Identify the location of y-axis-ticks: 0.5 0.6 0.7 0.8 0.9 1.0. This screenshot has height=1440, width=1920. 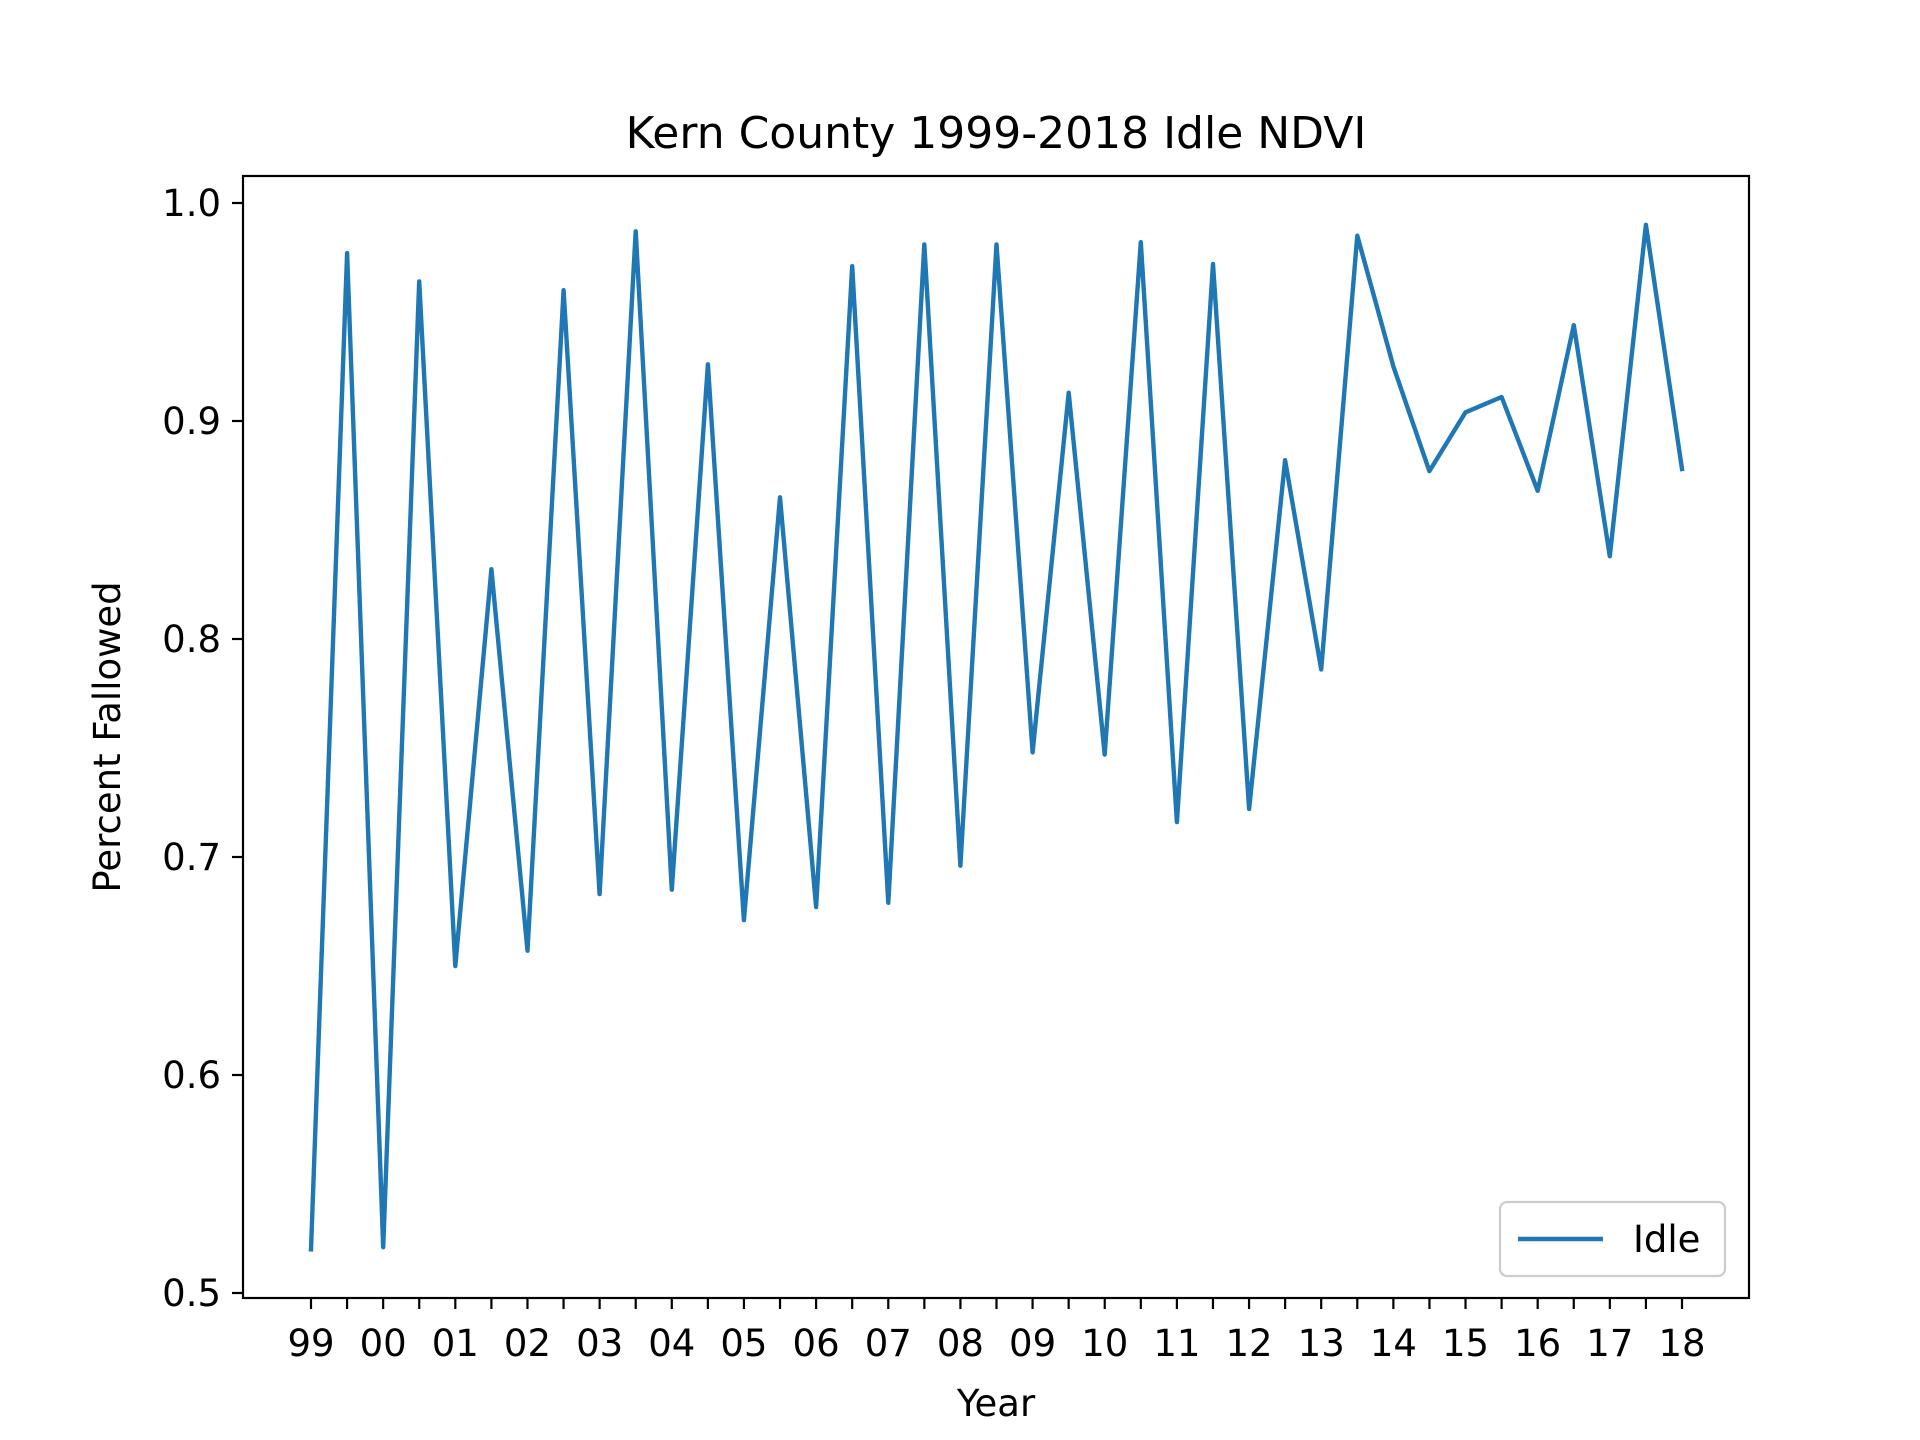
(202, 748).